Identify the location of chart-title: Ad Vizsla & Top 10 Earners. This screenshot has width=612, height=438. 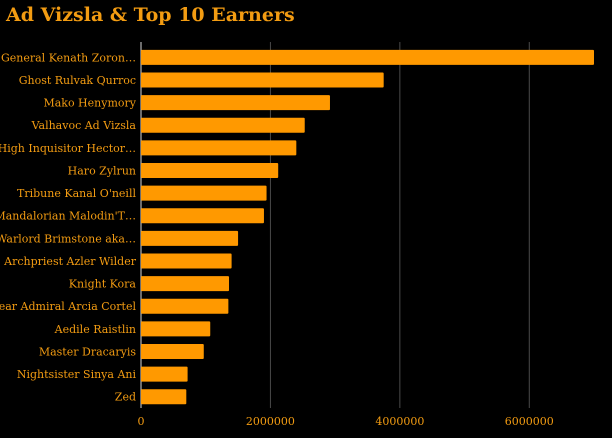
(150, 15).